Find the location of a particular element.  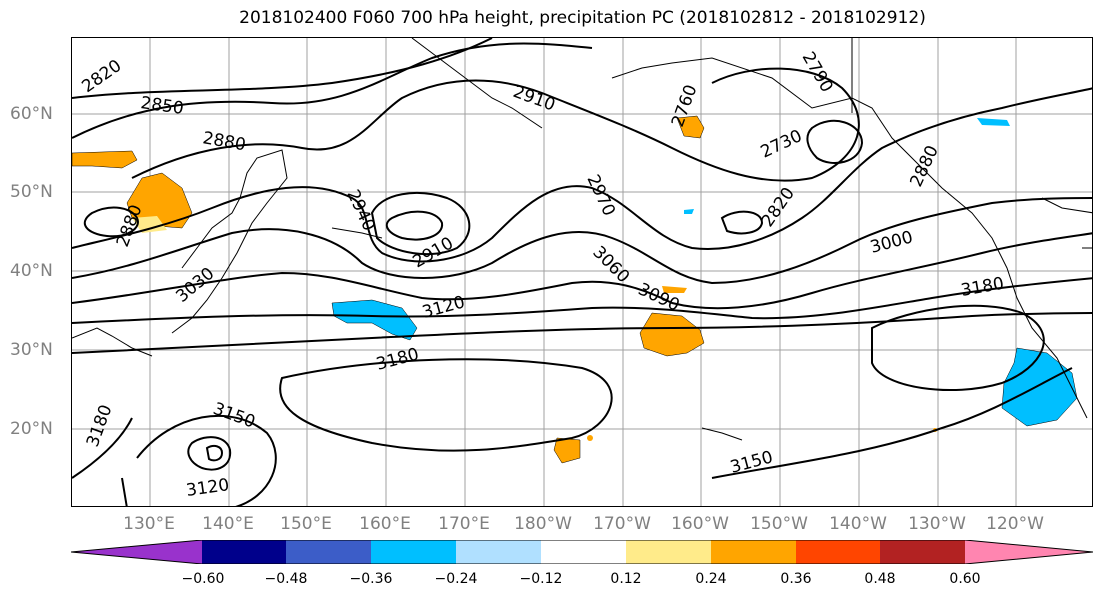

colorbar-tick: 0.48 is located at coordinates (880, 579).